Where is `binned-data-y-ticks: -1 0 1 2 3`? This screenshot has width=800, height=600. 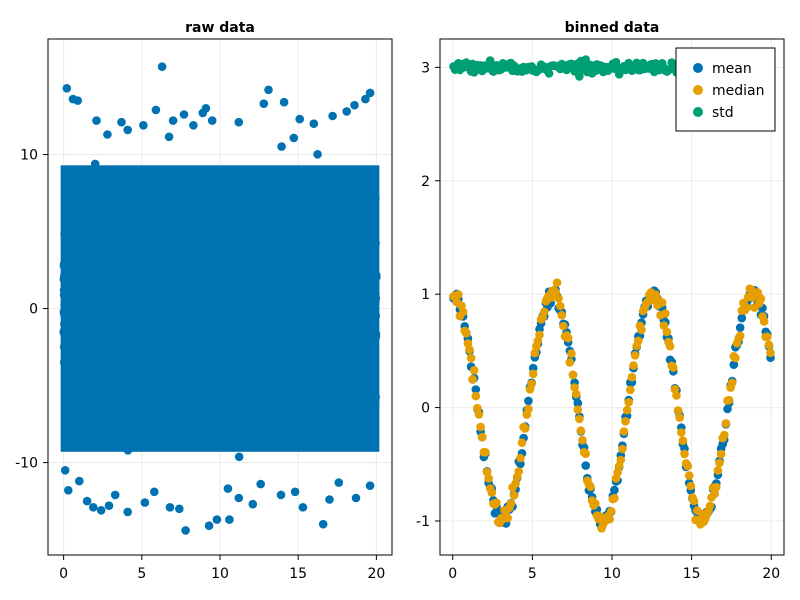 binned-data-y-ticks: -1 0 1 2 3 is located at coordinates (428, 295).